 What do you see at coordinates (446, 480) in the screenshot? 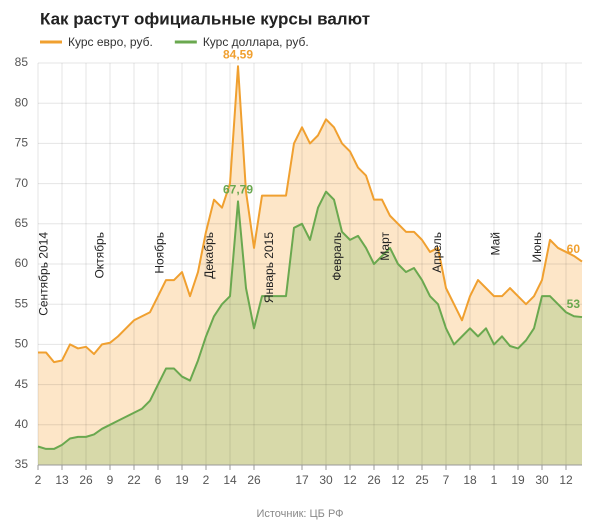
I see `x-tick-label: 7` at bounding box center [446, 480].